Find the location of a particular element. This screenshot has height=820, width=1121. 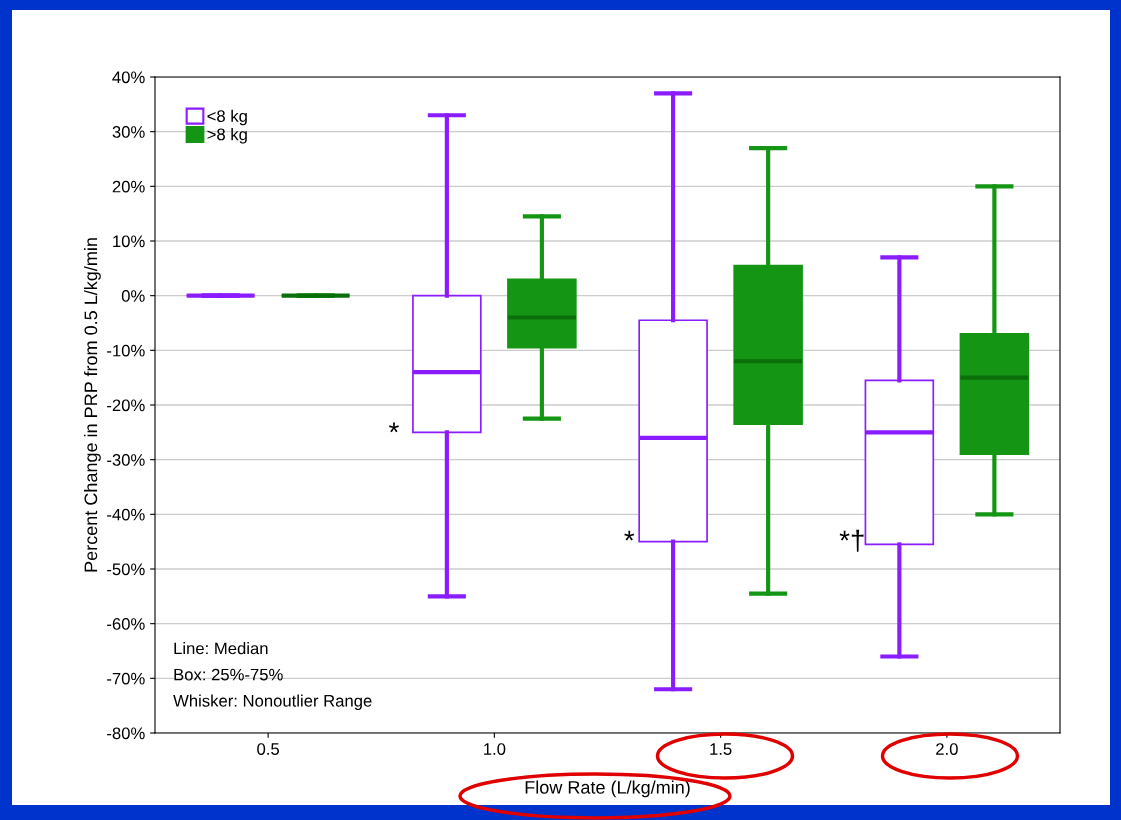

y-tick-label: -40% is located at coordinates (126, 514).